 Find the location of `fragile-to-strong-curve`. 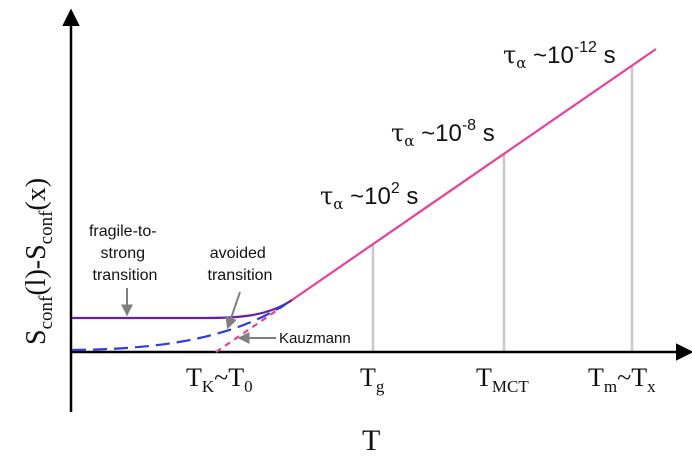

fragile-to-strong-curve is located at coordinates (182, 309).